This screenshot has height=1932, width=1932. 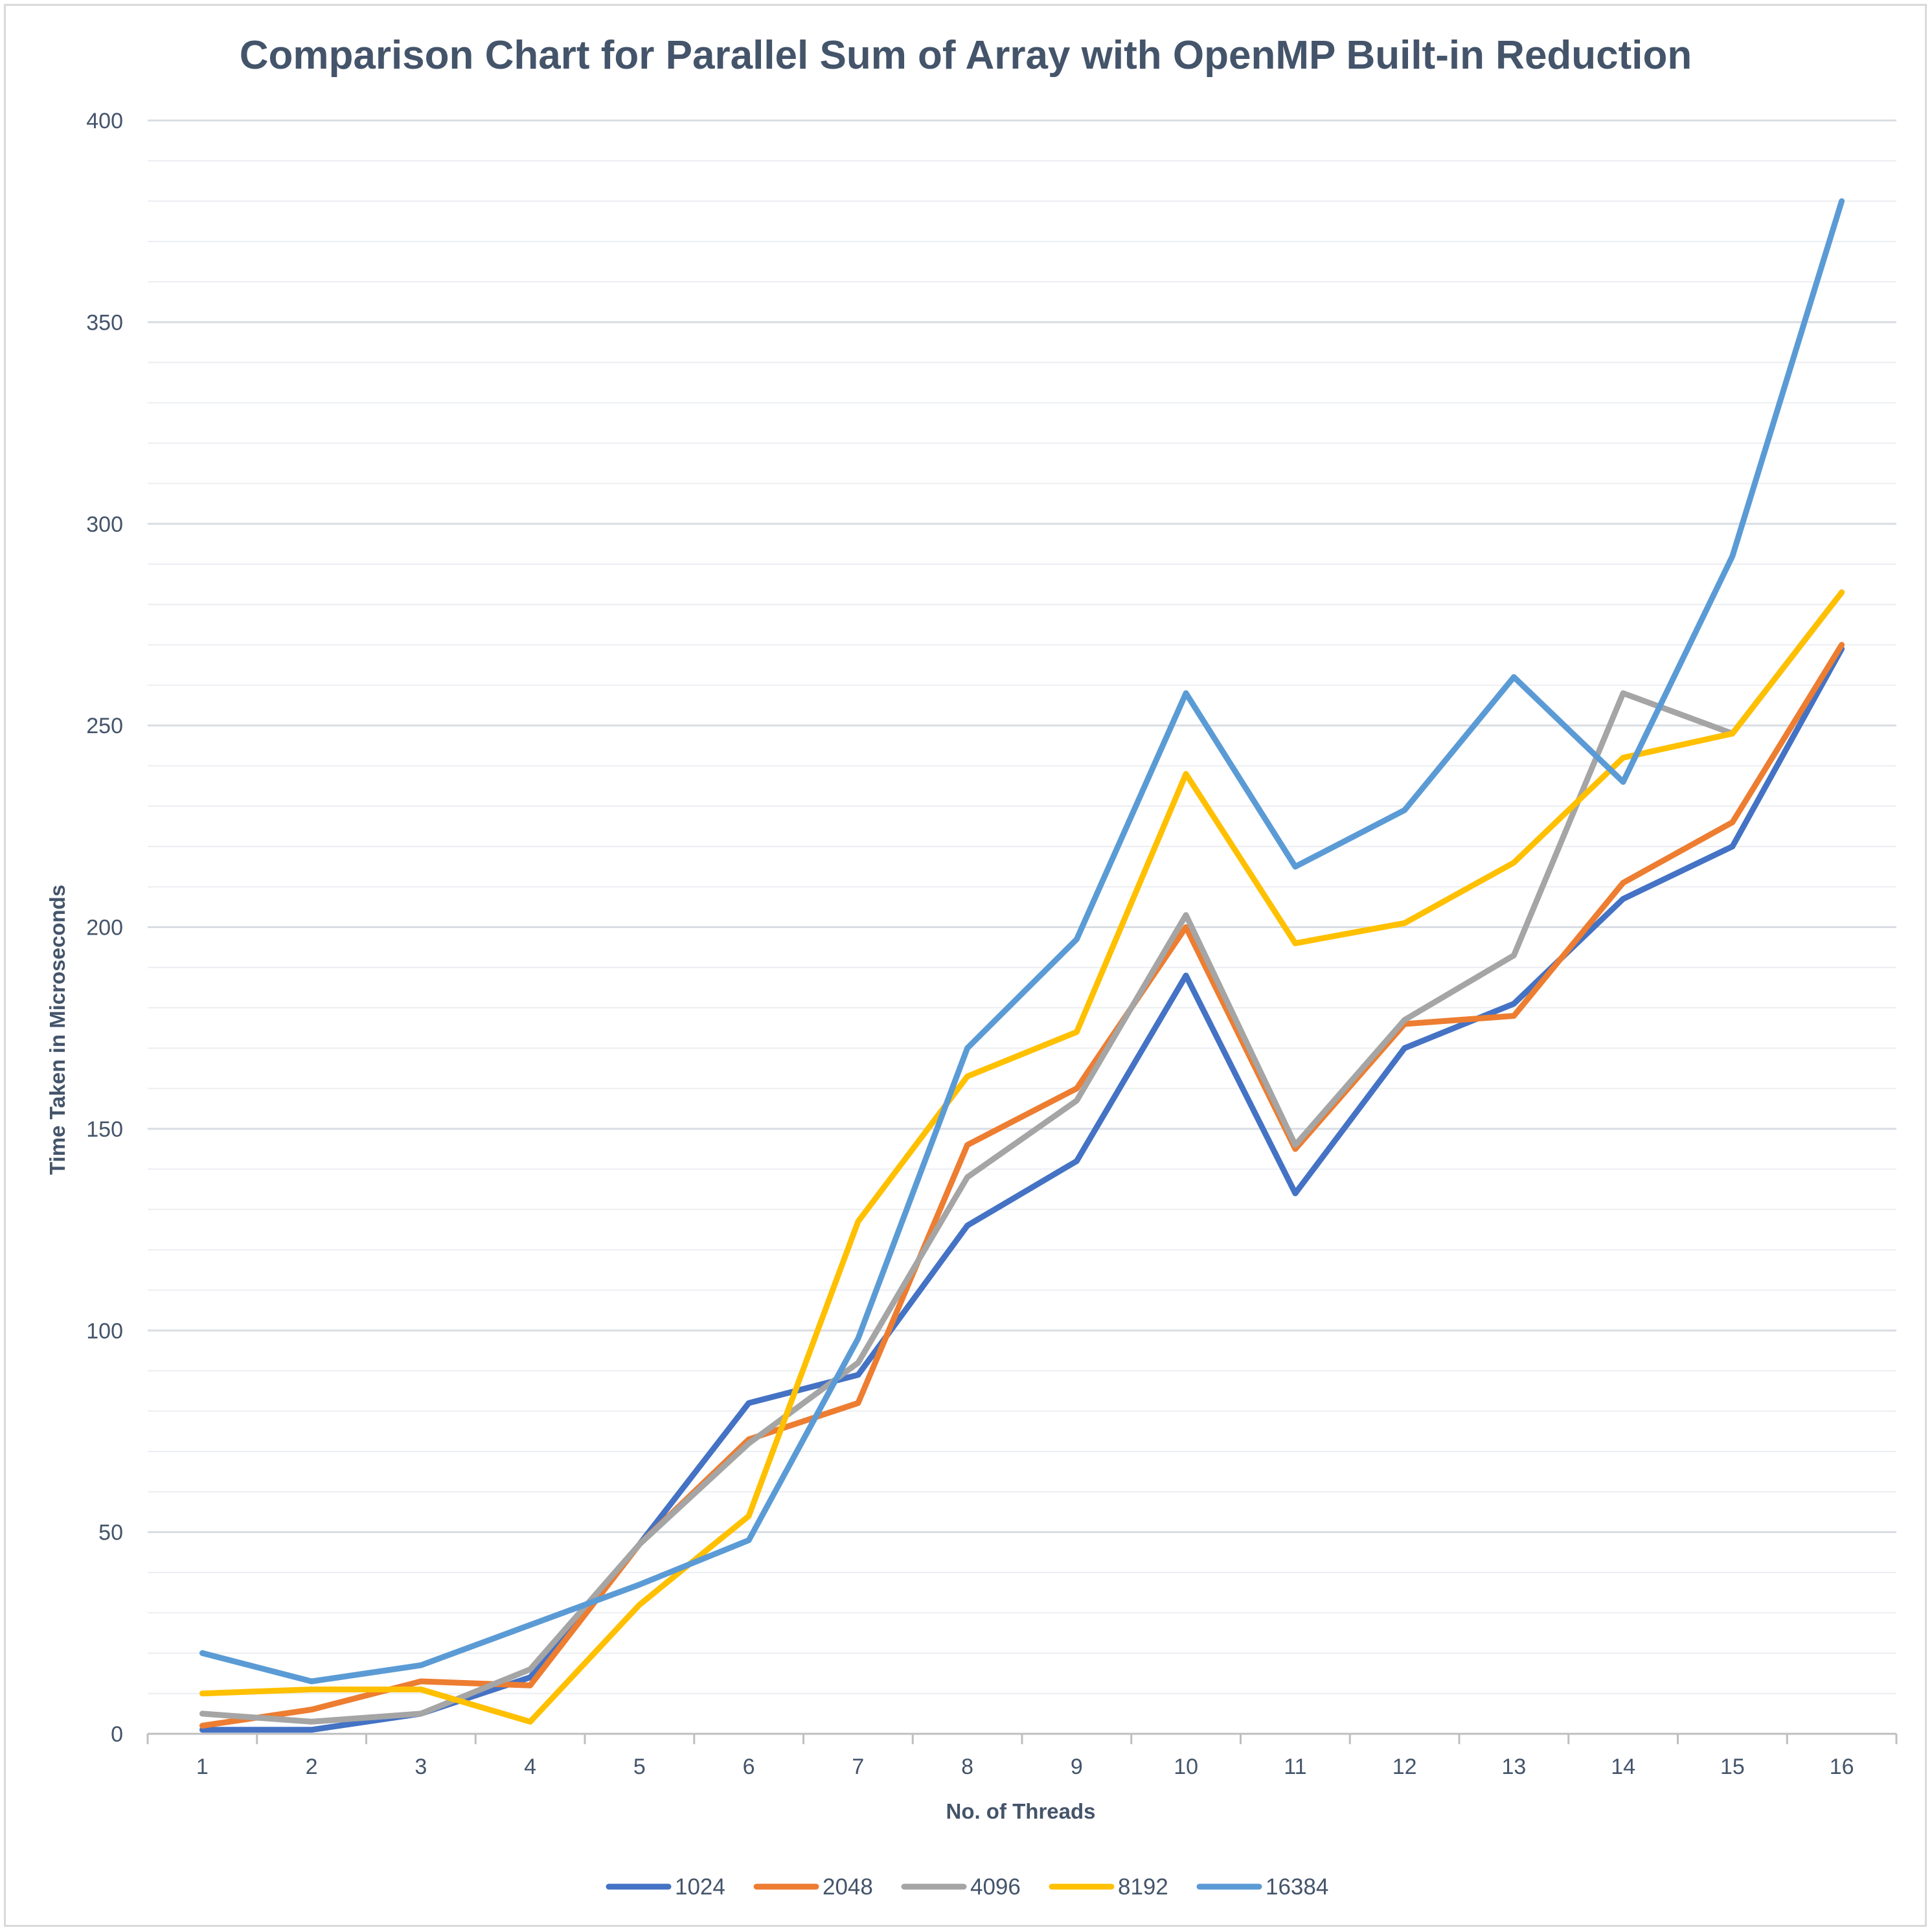 I want to click on x-tick-label: 8, so click(x=967, y=1767).